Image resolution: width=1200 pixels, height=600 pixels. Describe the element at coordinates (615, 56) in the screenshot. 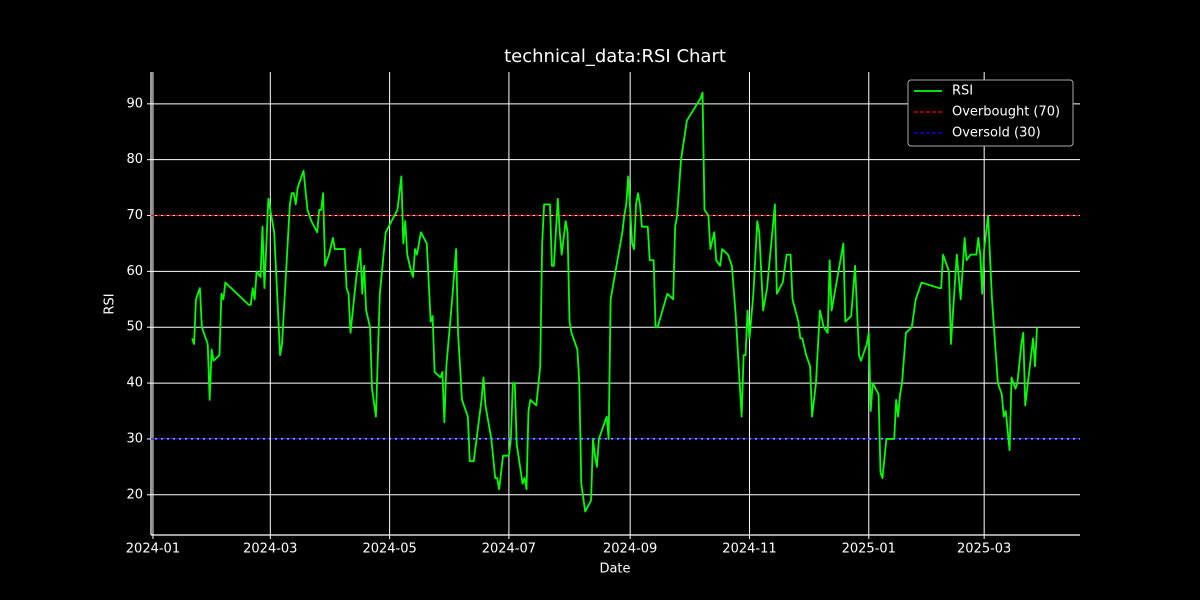

I see `chart-title: technical_data:RSI Chart` at that location.